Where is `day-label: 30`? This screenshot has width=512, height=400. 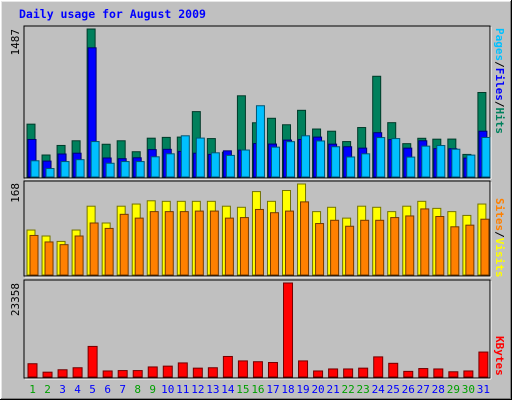 day-label: 30 is located at coordinates (468, 389).